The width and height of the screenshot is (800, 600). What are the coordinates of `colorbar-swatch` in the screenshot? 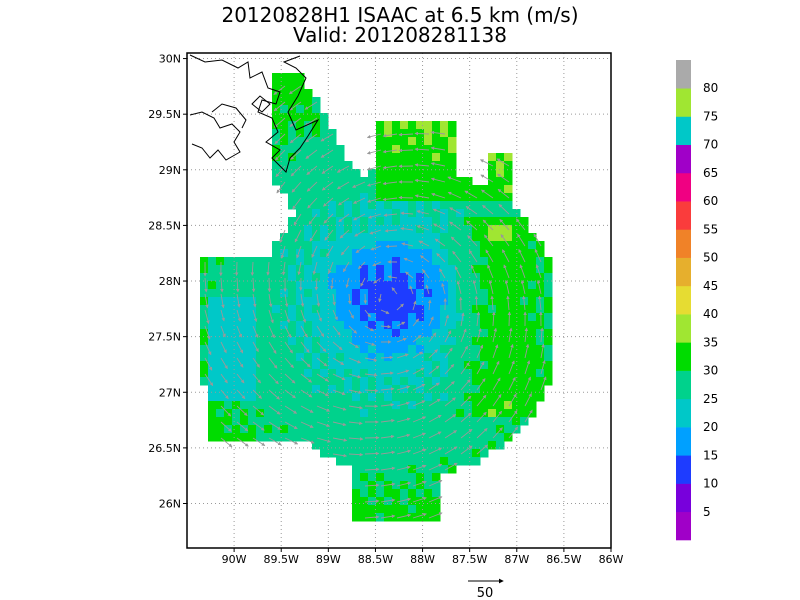 It's located at (683, 356).